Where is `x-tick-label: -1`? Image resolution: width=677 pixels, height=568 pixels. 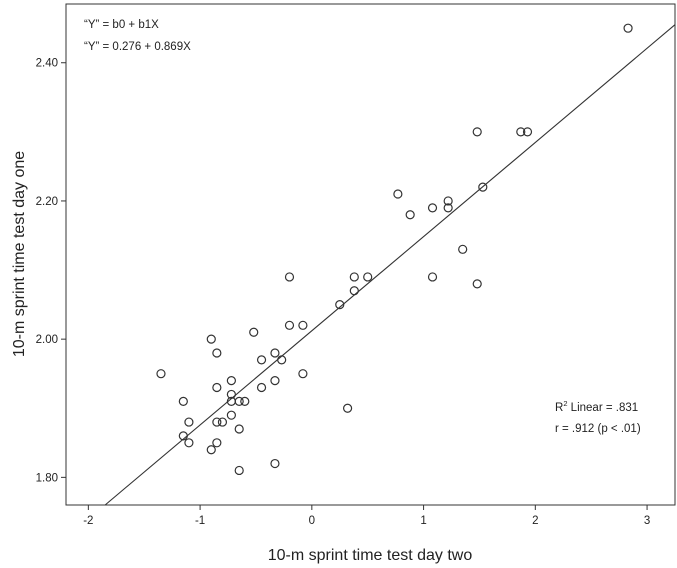
x-tick-label: -1 is located at coordinates (200, 521).